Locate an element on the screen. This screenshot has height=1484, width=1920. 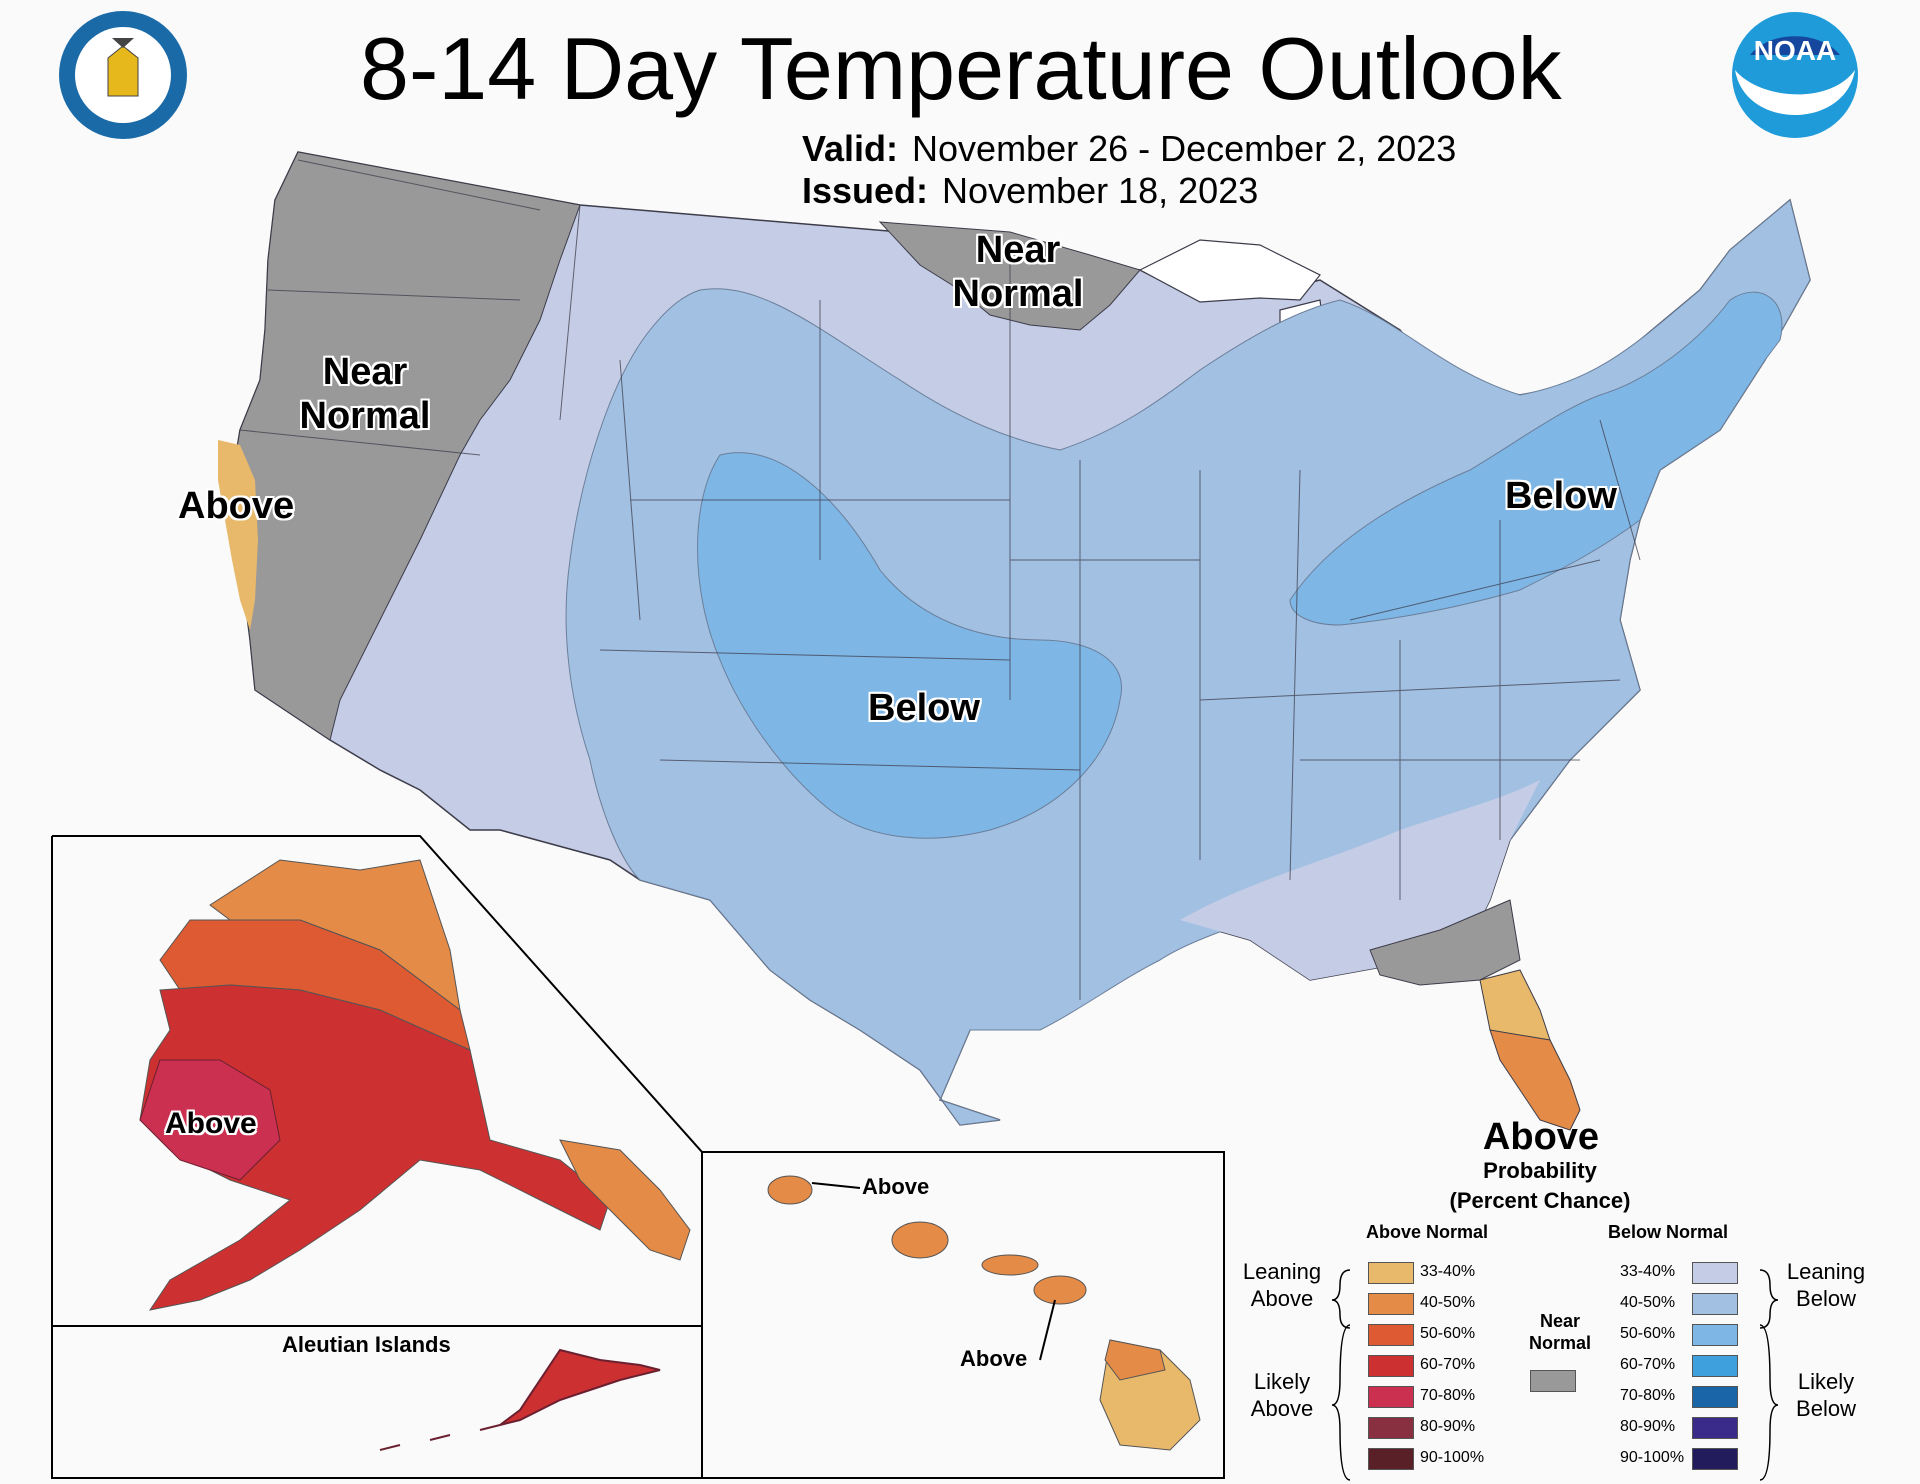
legend-range-below-1: 40-50% is located at coordinates (1648, 1302).